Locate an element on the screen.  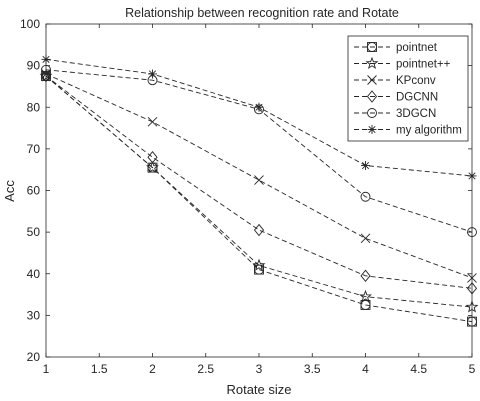
legend-label: 3DGCN is located at coordinates (416, 114).